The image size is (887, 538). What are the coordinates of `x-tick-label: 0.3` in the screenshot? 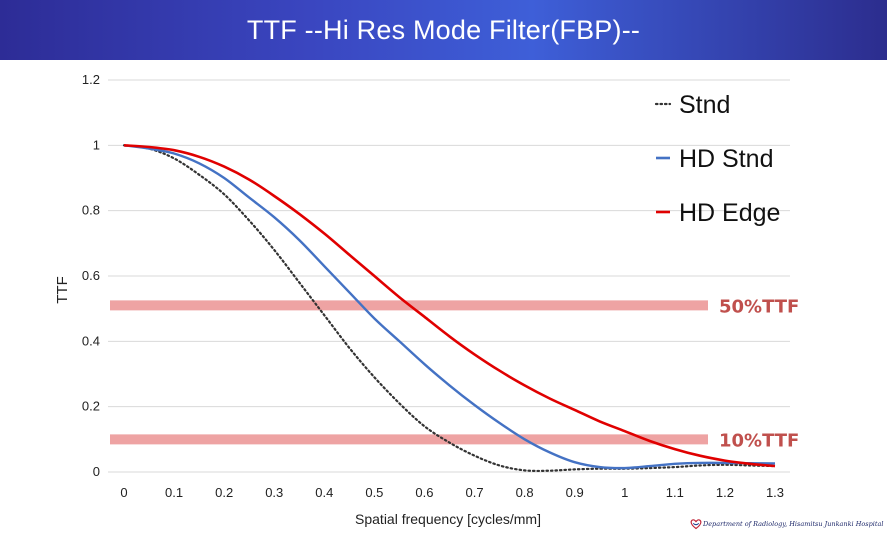 It's located at (274, 492).